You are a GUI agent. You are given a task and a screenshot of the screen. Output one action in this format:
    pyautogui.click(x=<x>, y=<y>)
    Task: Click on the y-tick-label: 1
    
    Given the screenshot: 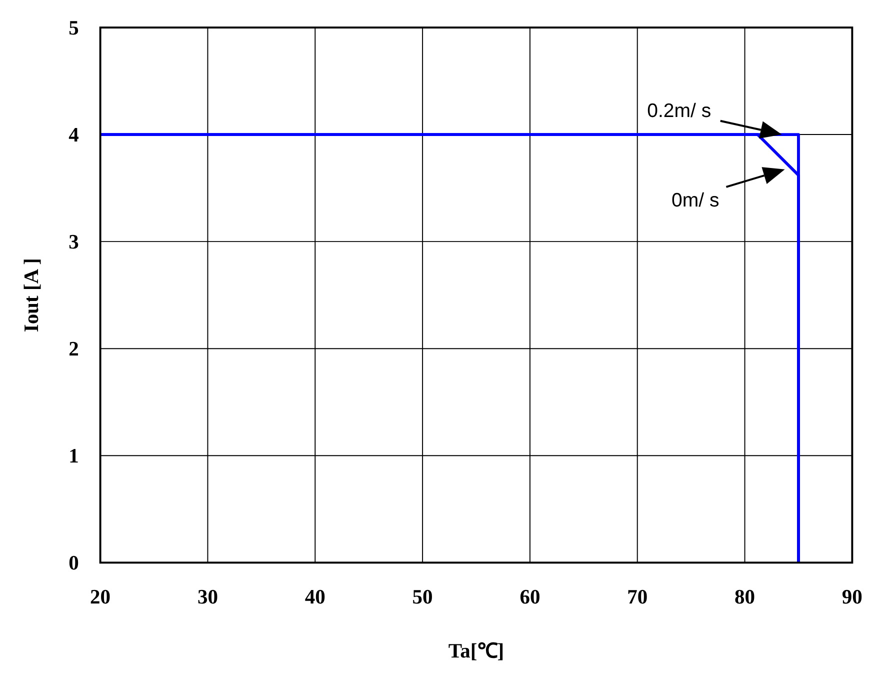 What is the action you would take?
    pyautogui.click(x=73, y=456)
    